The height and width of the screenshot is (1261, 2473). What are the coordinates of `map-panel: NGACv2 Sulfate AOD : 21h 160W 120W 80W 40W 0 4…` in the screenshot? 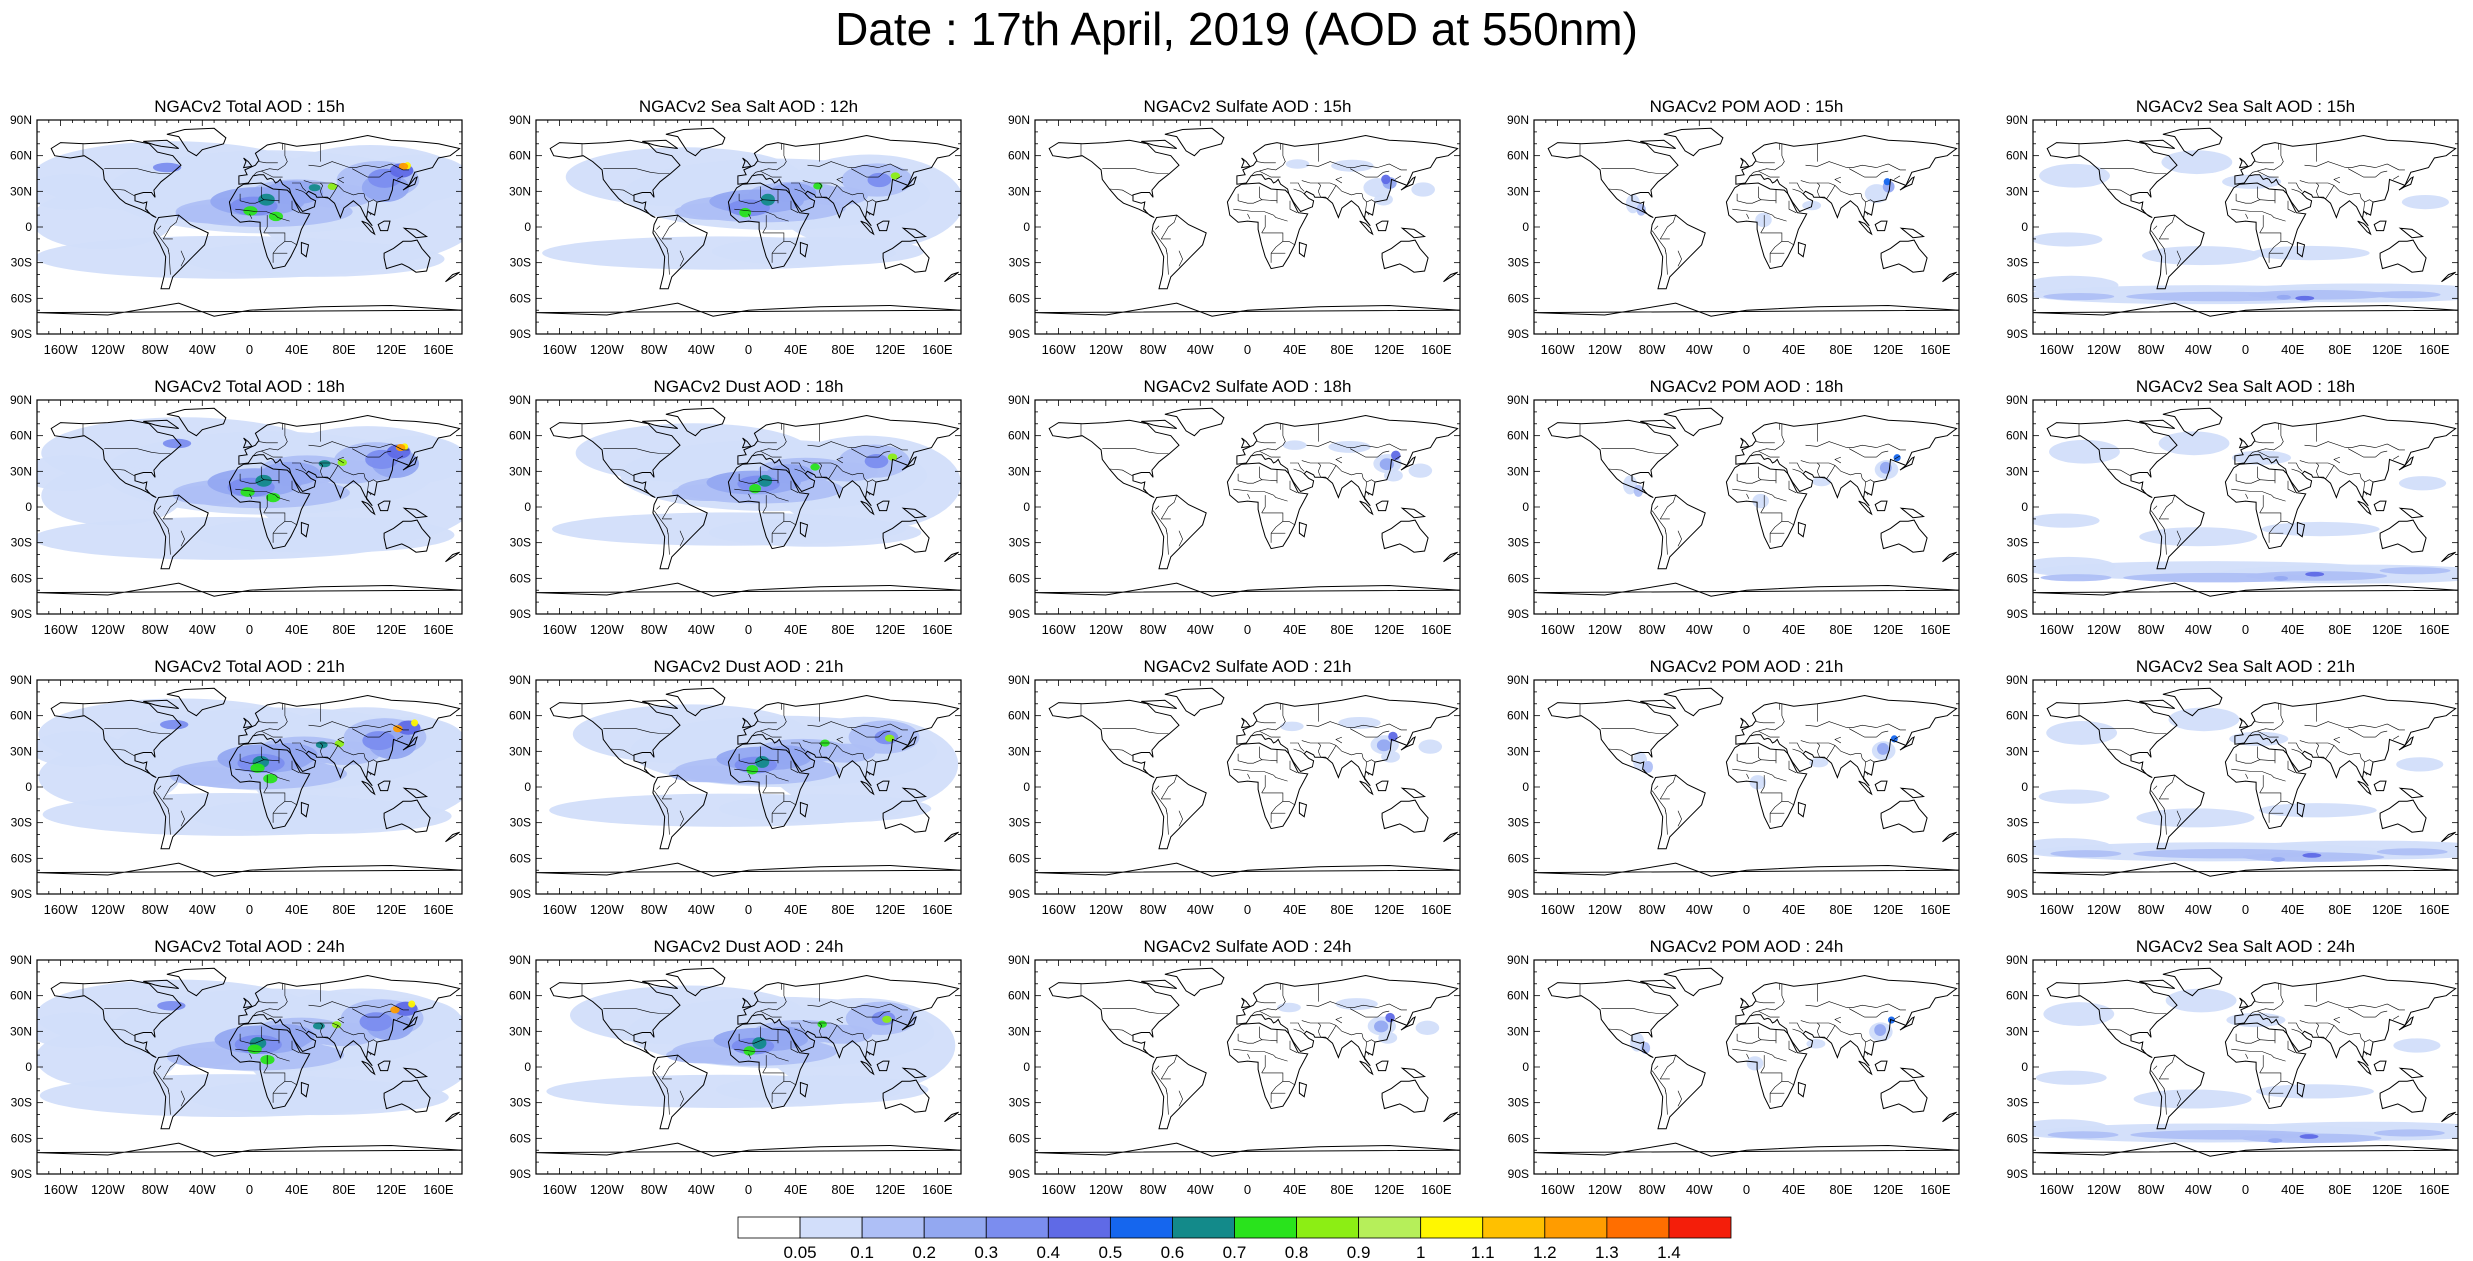 It's located at (1234, 787).